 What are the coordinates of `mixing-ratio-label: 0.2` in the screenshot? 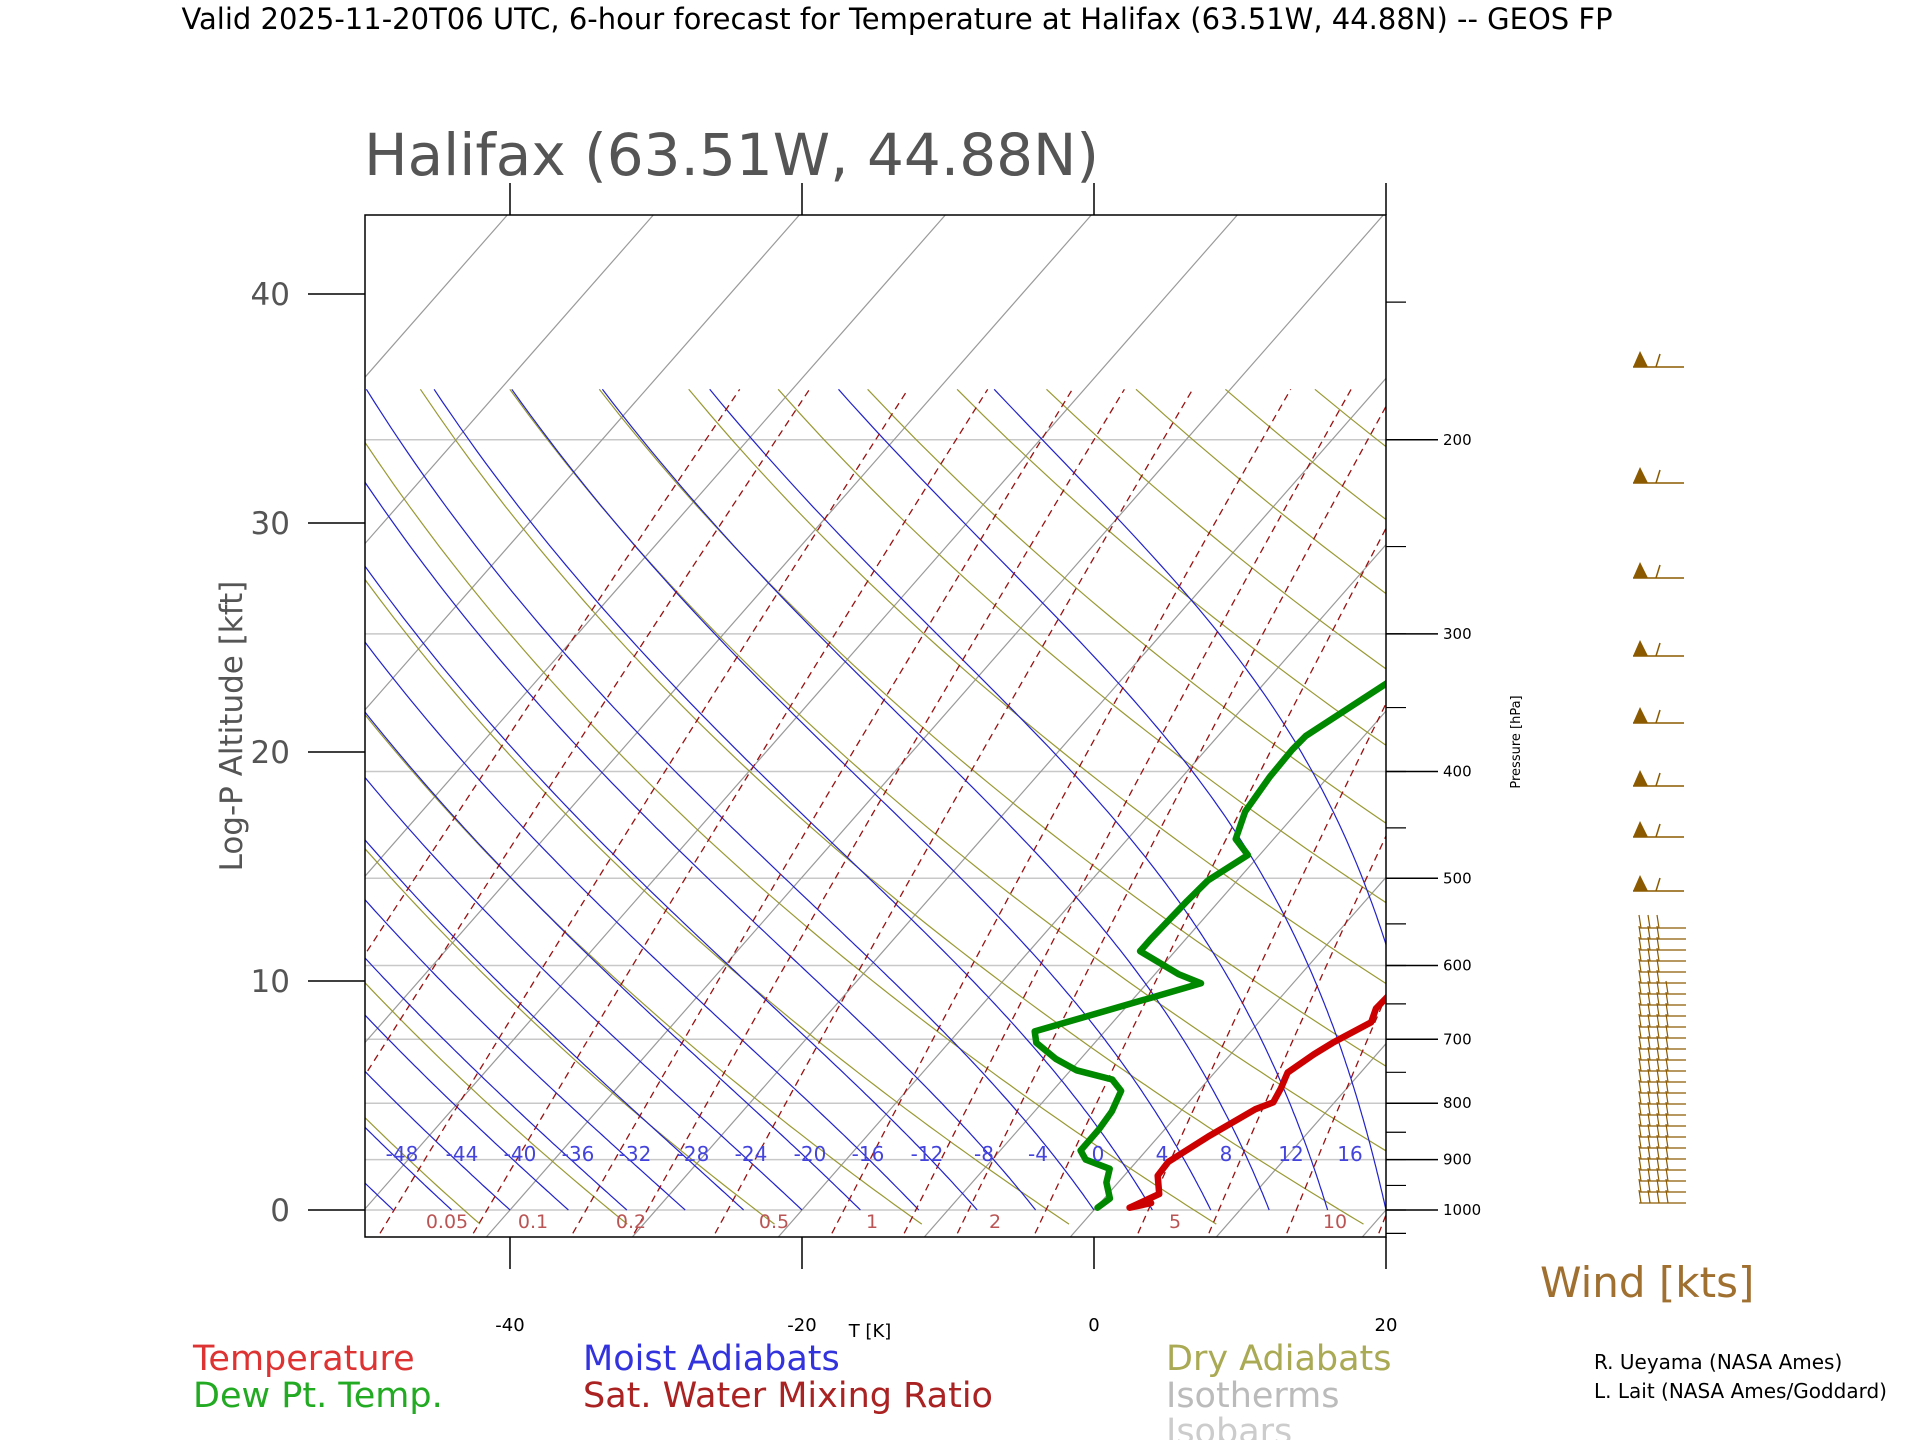 It's located at (631, 1222).